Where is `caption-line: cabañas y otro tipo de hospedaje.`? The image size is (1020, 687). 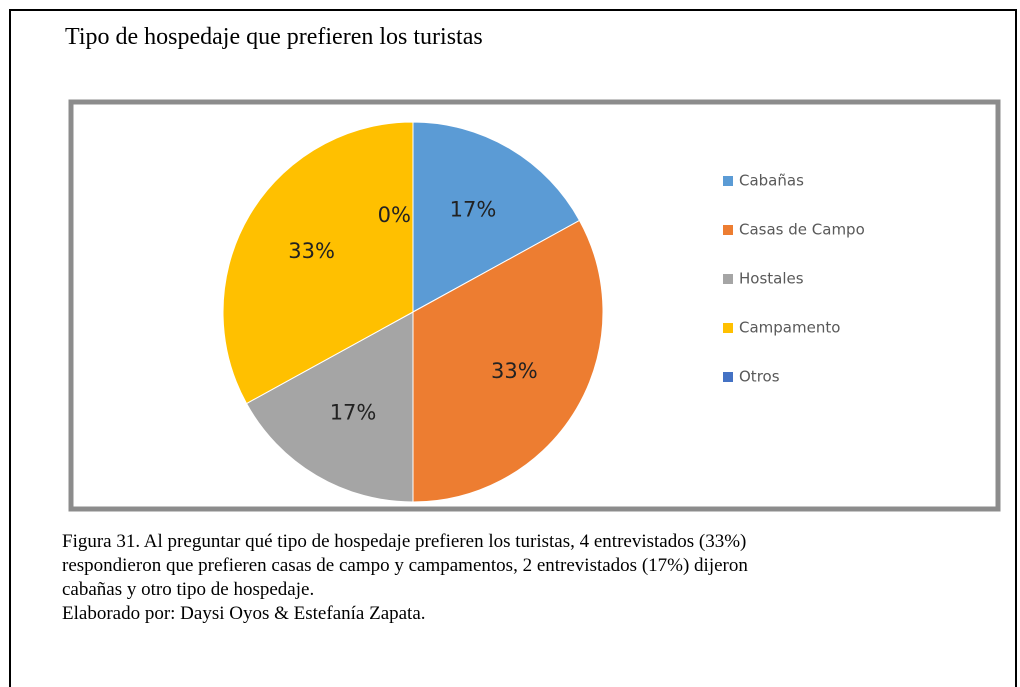 caption-line: cabañas y otro tipo de hospedaje. is located at coordinates (188, 589).